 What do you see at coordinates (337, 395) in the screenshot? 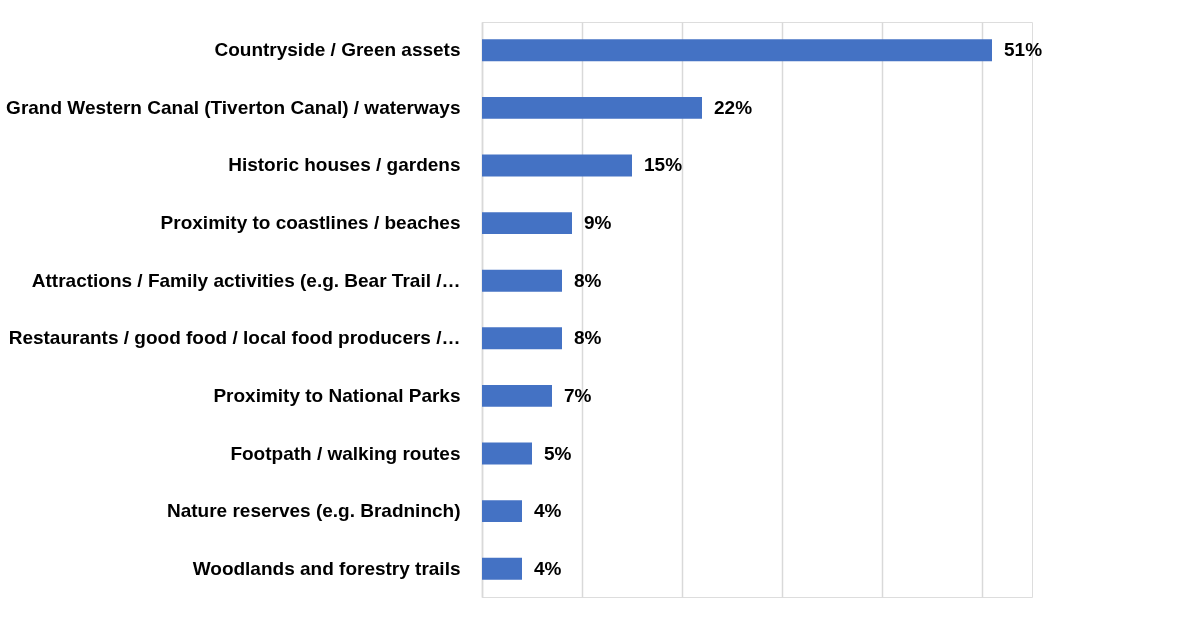
I see `y-tick-label: Proximity to National Parks` at bounding box center [337, 395].